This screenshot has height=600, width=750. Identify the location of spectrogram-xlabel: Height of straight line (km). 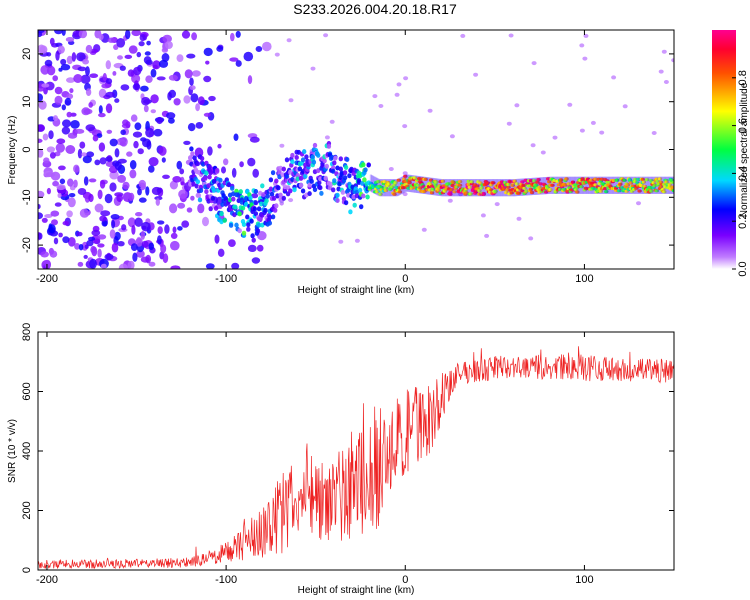
(356, 290).